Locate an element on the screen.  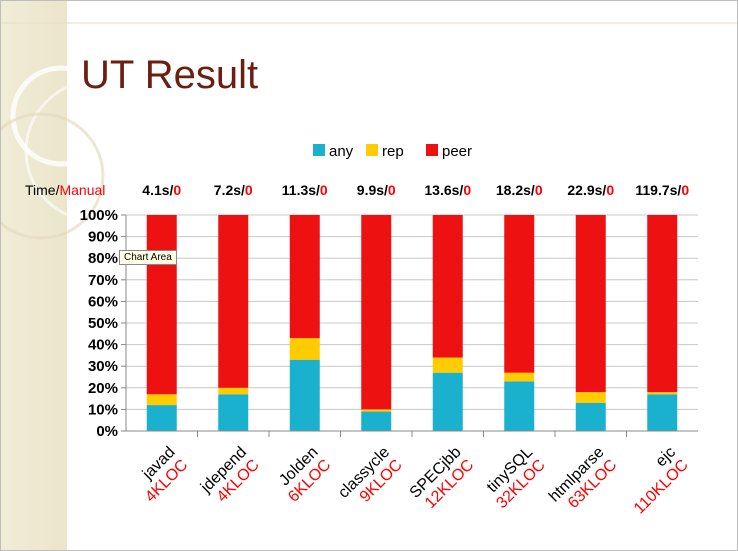
legend-swatch-rep is located at coordinates (372, 150).